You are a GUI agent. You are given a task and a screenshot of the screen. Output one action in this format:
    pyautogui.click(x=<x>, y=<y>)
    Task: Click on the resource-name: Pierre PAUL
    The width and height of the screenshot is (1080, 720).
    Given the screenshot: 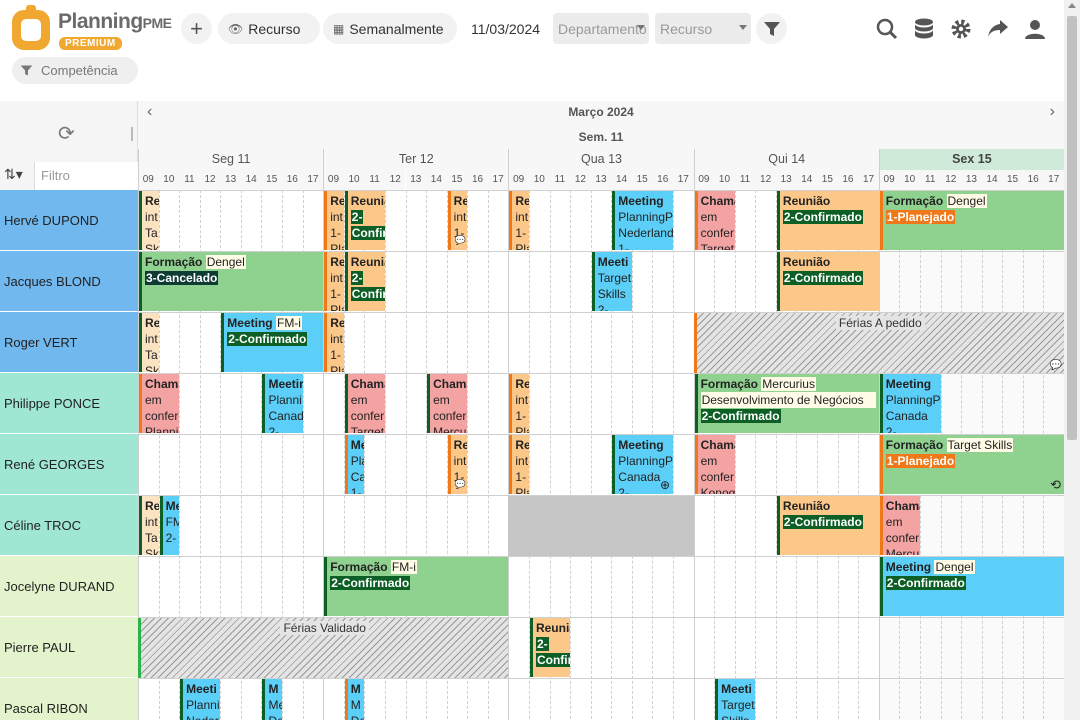 What is the action you would take?
    pyautogui.click(x=69, y=647)
    